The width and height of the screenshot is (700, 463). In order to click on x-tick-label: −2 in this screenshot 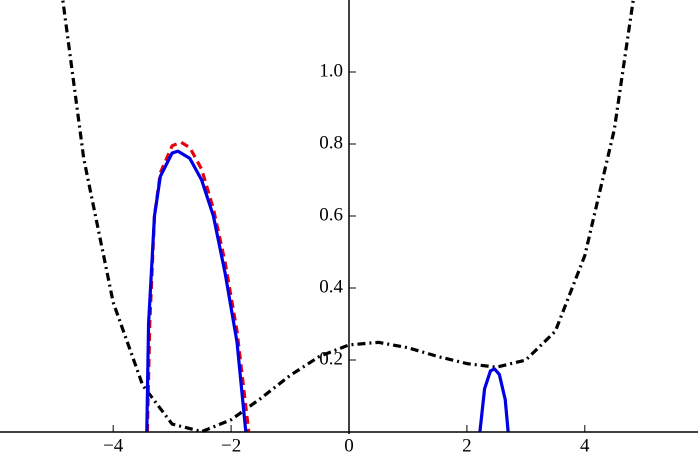, I will do `click(231, 445)`.